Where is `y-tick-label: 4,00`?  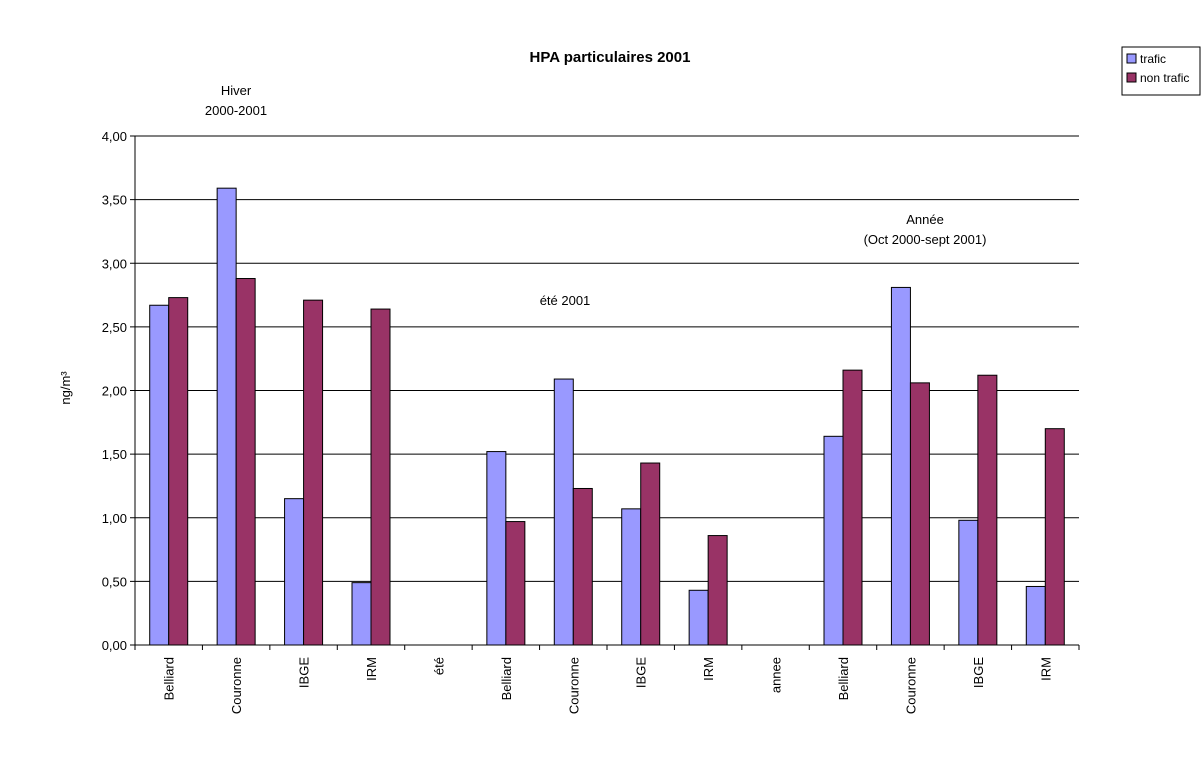
y-tick-label: 4,00 is located at coordinates (114, 136).